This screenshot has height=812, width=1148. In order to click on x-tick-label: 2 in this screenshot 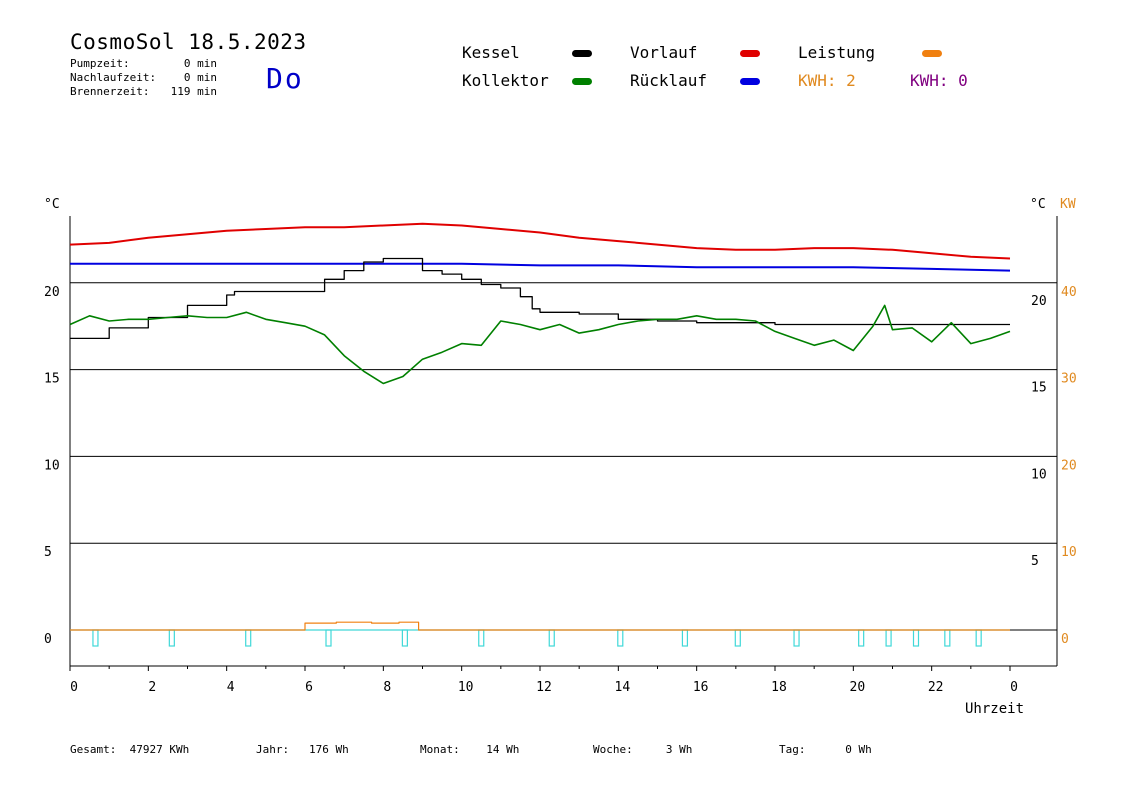, I will do `click(152, 687)`.